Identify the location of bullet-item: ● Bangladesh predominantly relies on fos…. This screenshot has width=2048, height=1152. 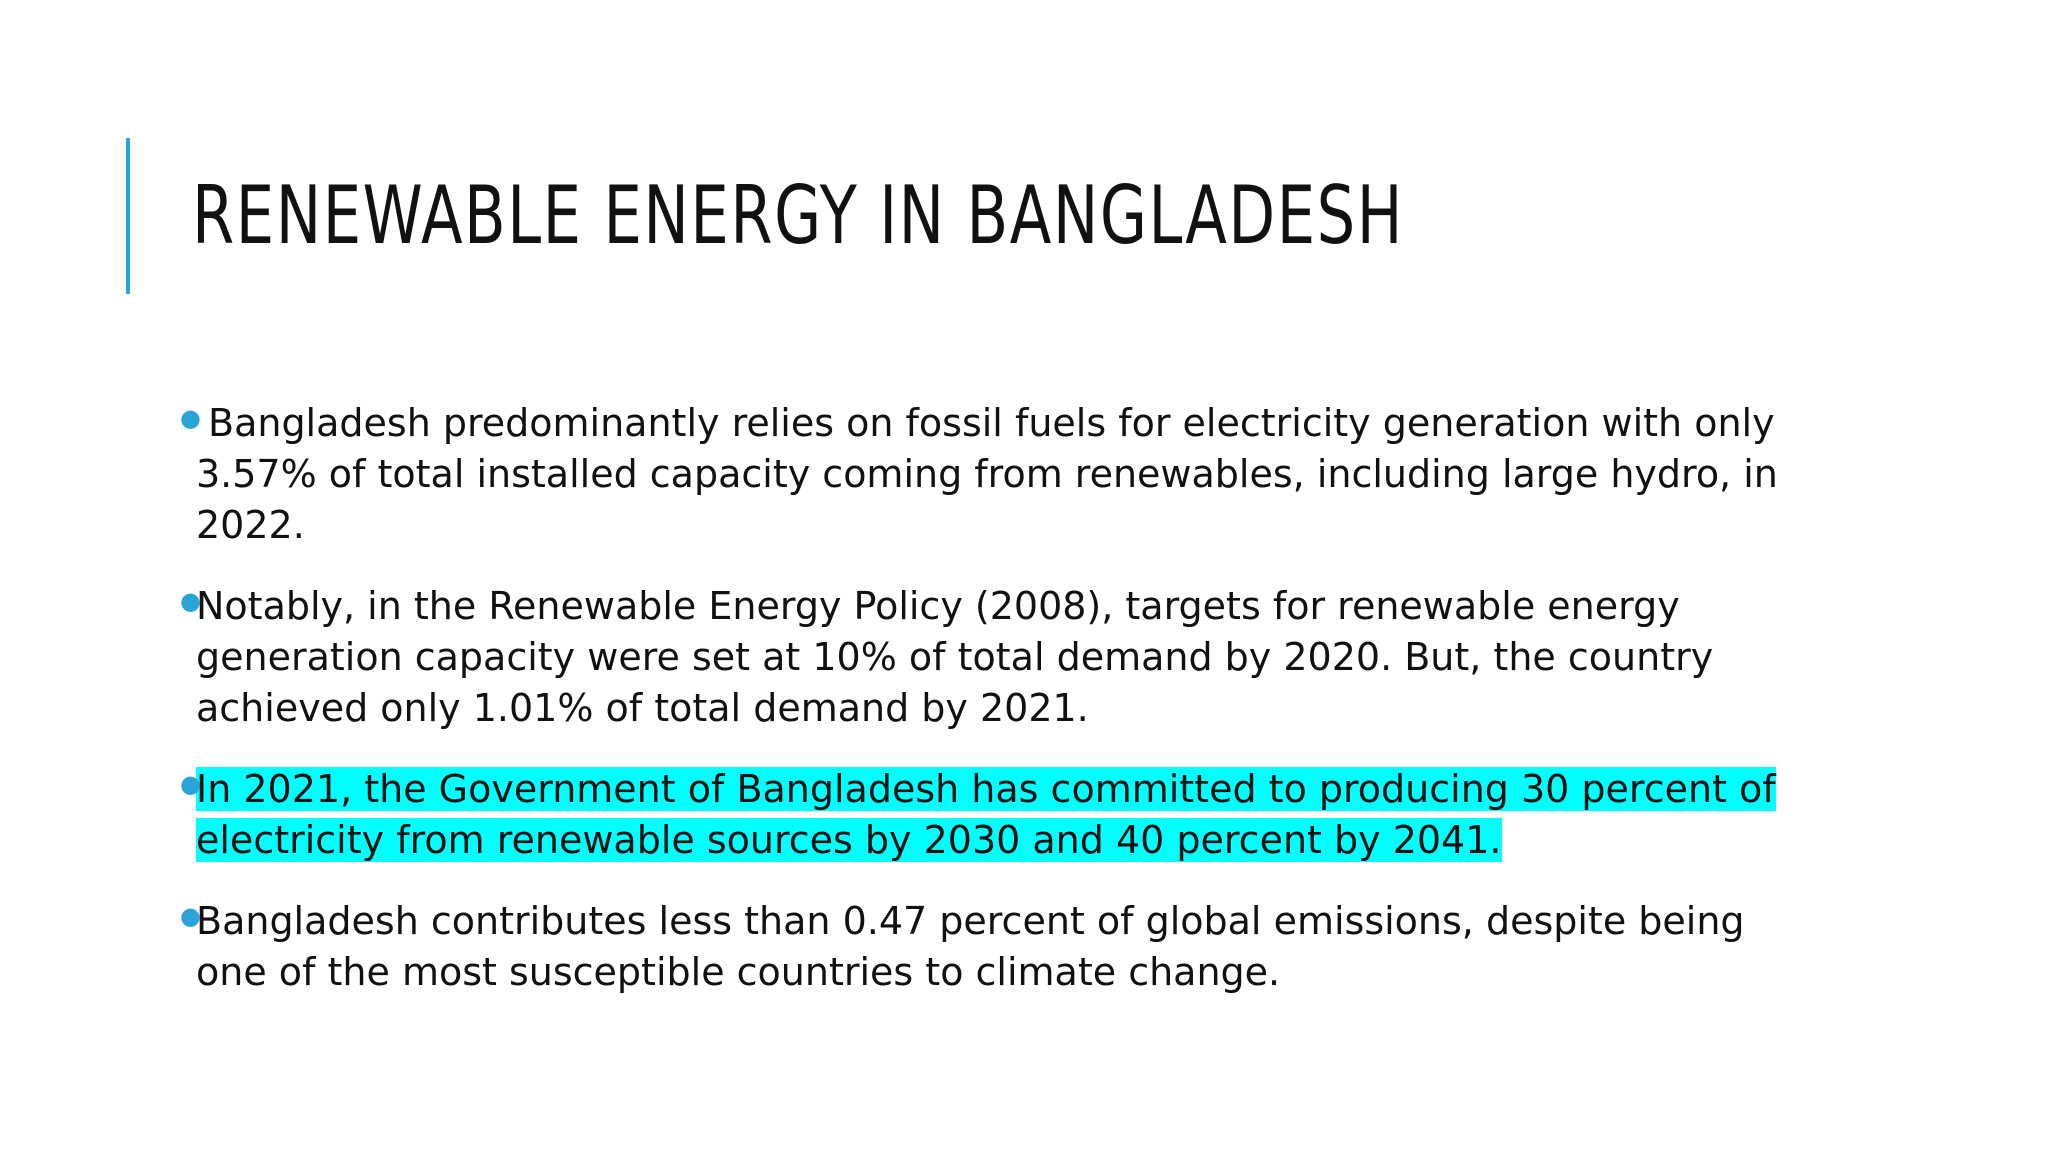
(1000, 474).